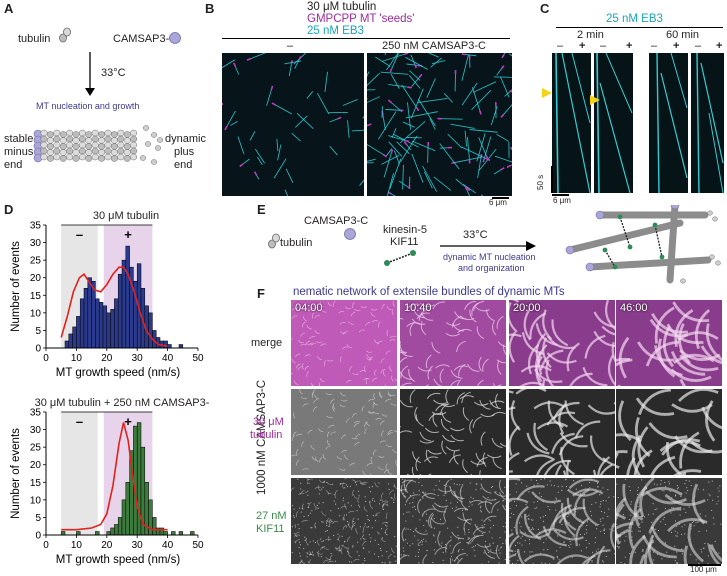 Image resolution: width=727 pixels, height=576 pixels. What do you see at coordinates (669, 343) in the screenshot?
I see `f-micrograph-merge: 46:00` at bounding box center [669, 343].